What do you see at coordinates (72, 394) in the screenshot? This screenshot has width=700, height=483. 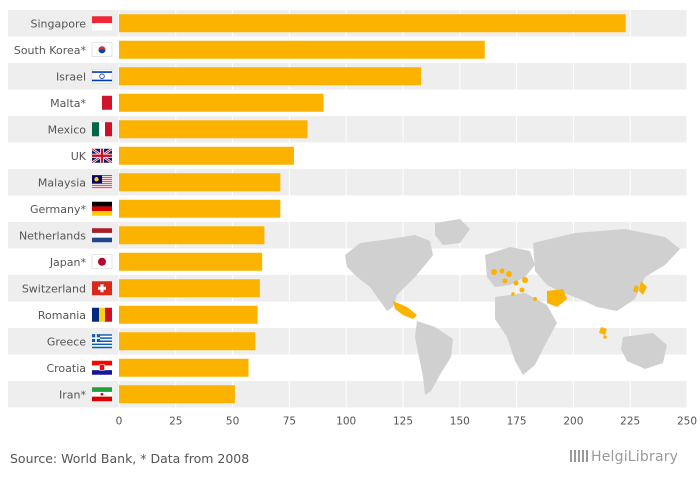 I see `category-label-iran: Iran*` at bounding box center [72, 394].